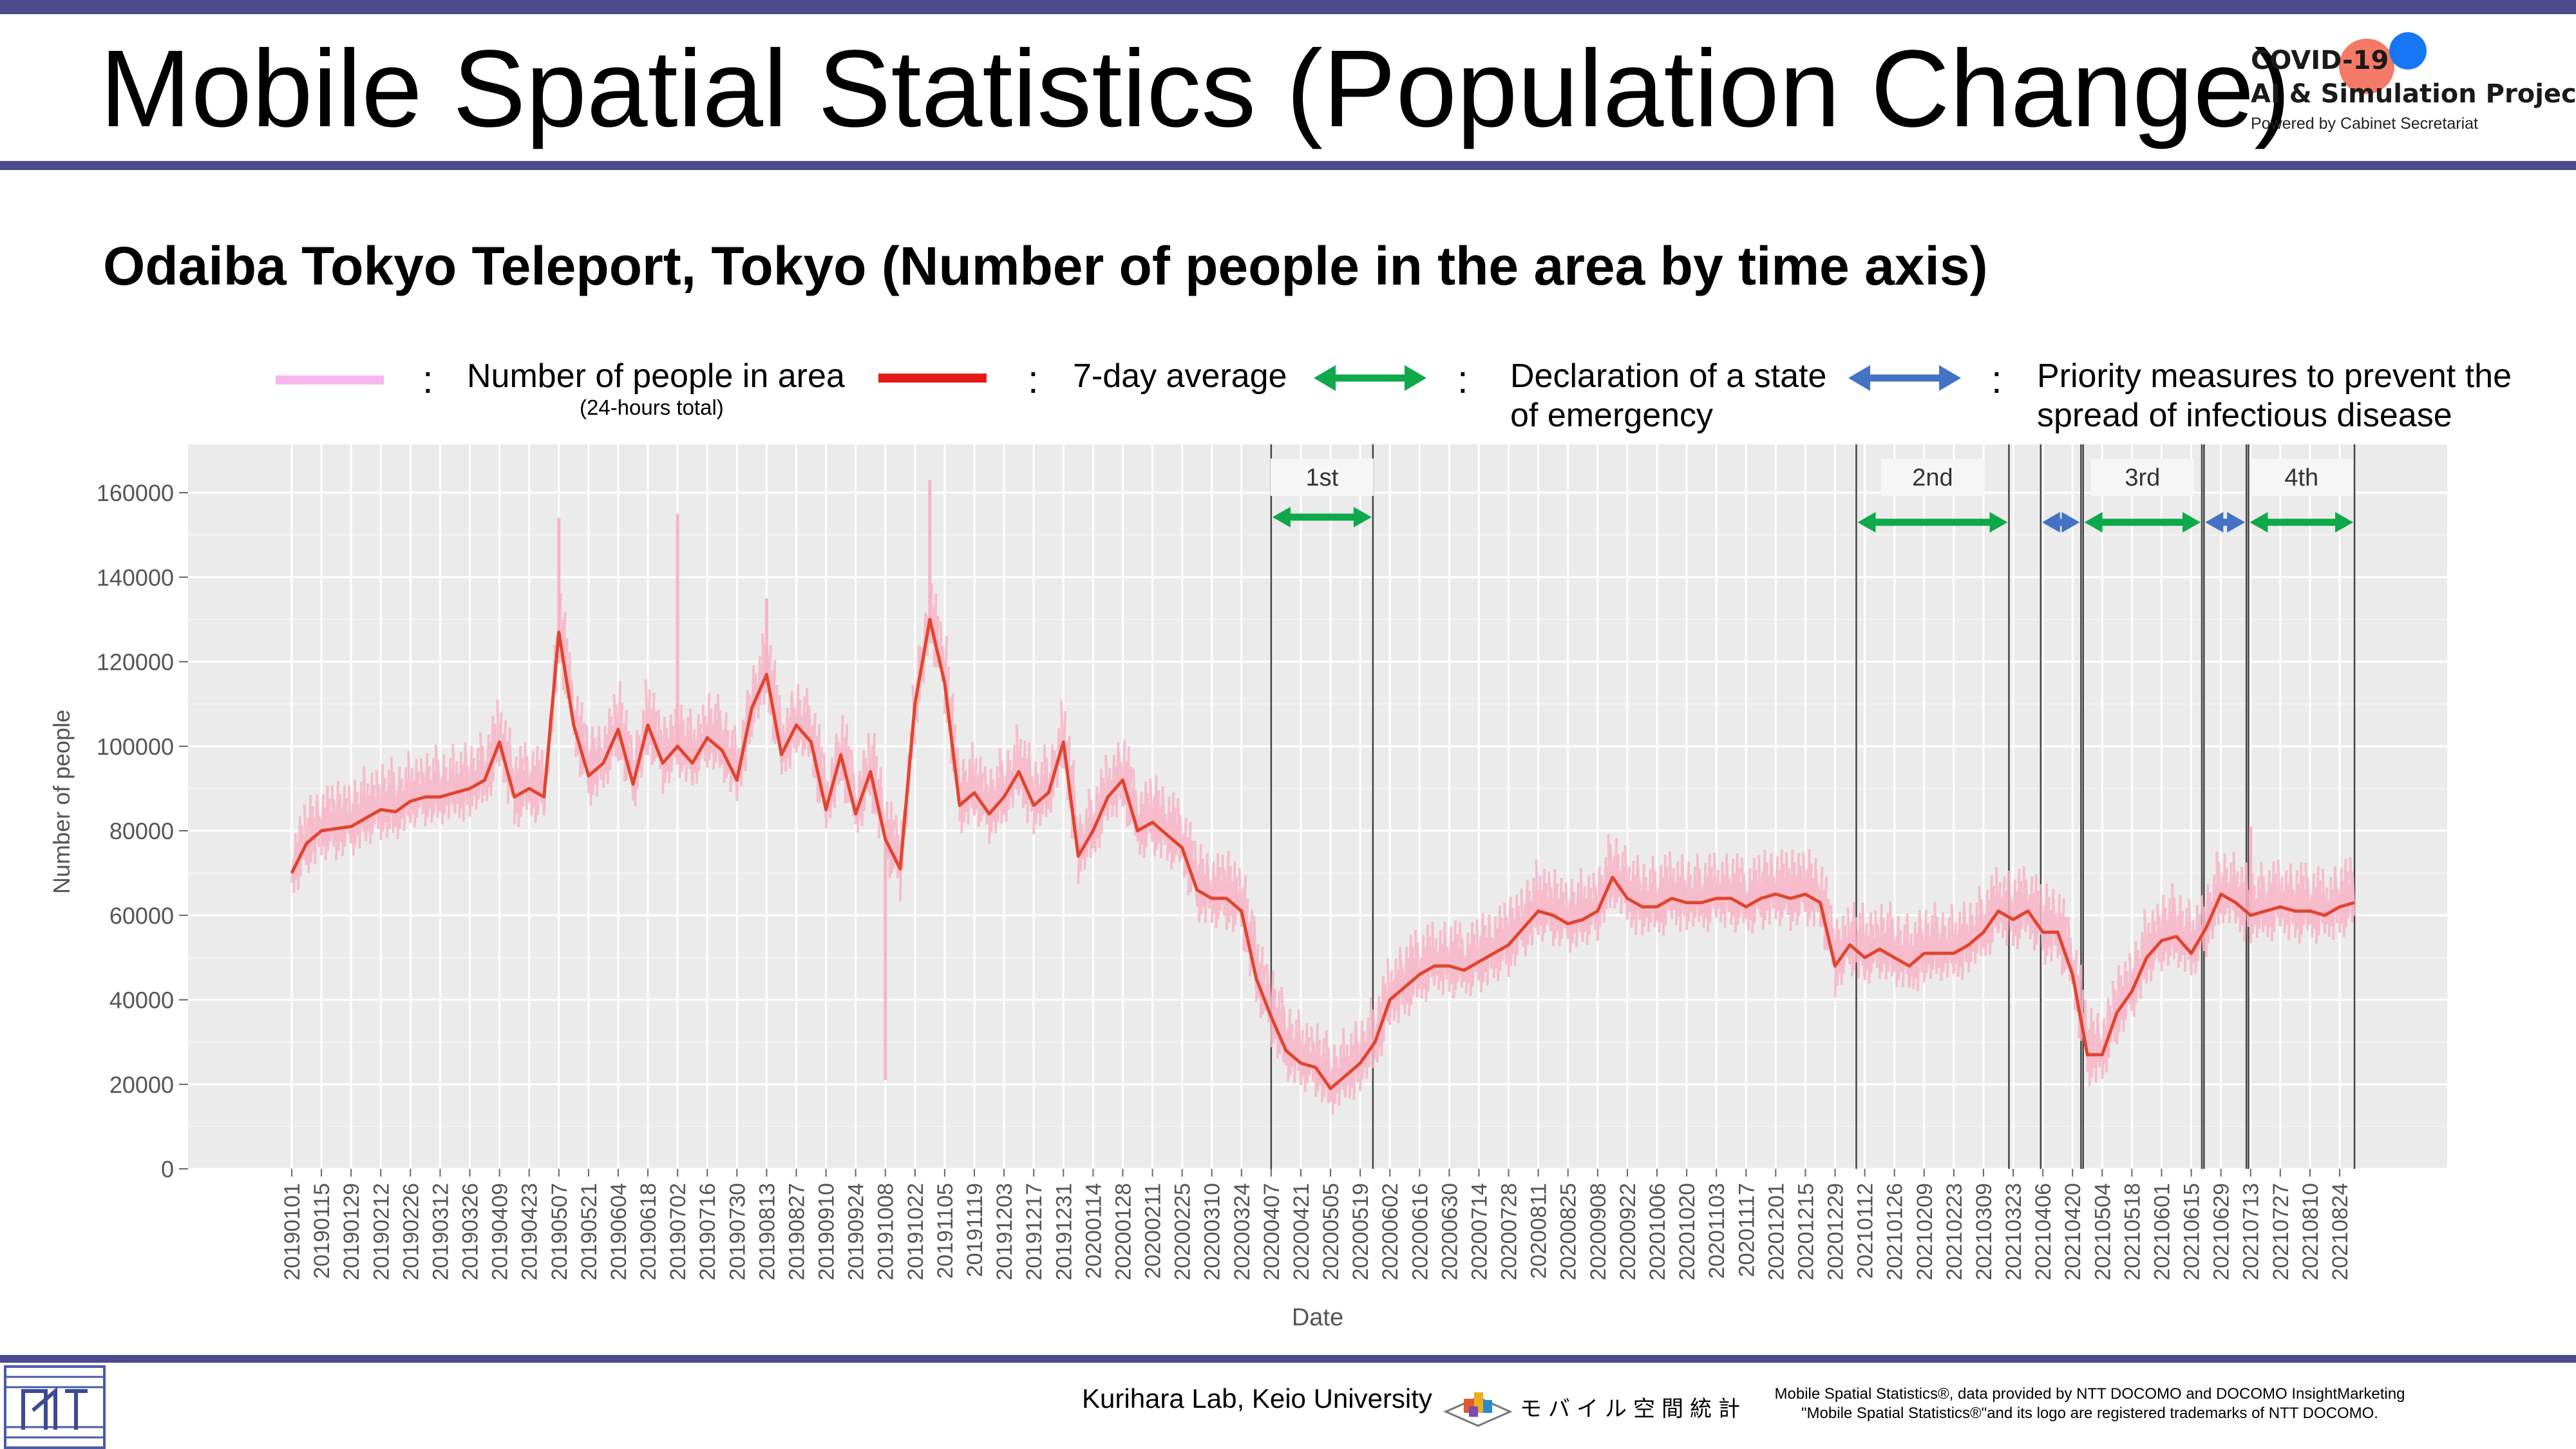 The width and height of the screenshot is (2576, 1449). I want to click on brand-sub: Powered by Cabinet Secretariat, so click(2364, 124).